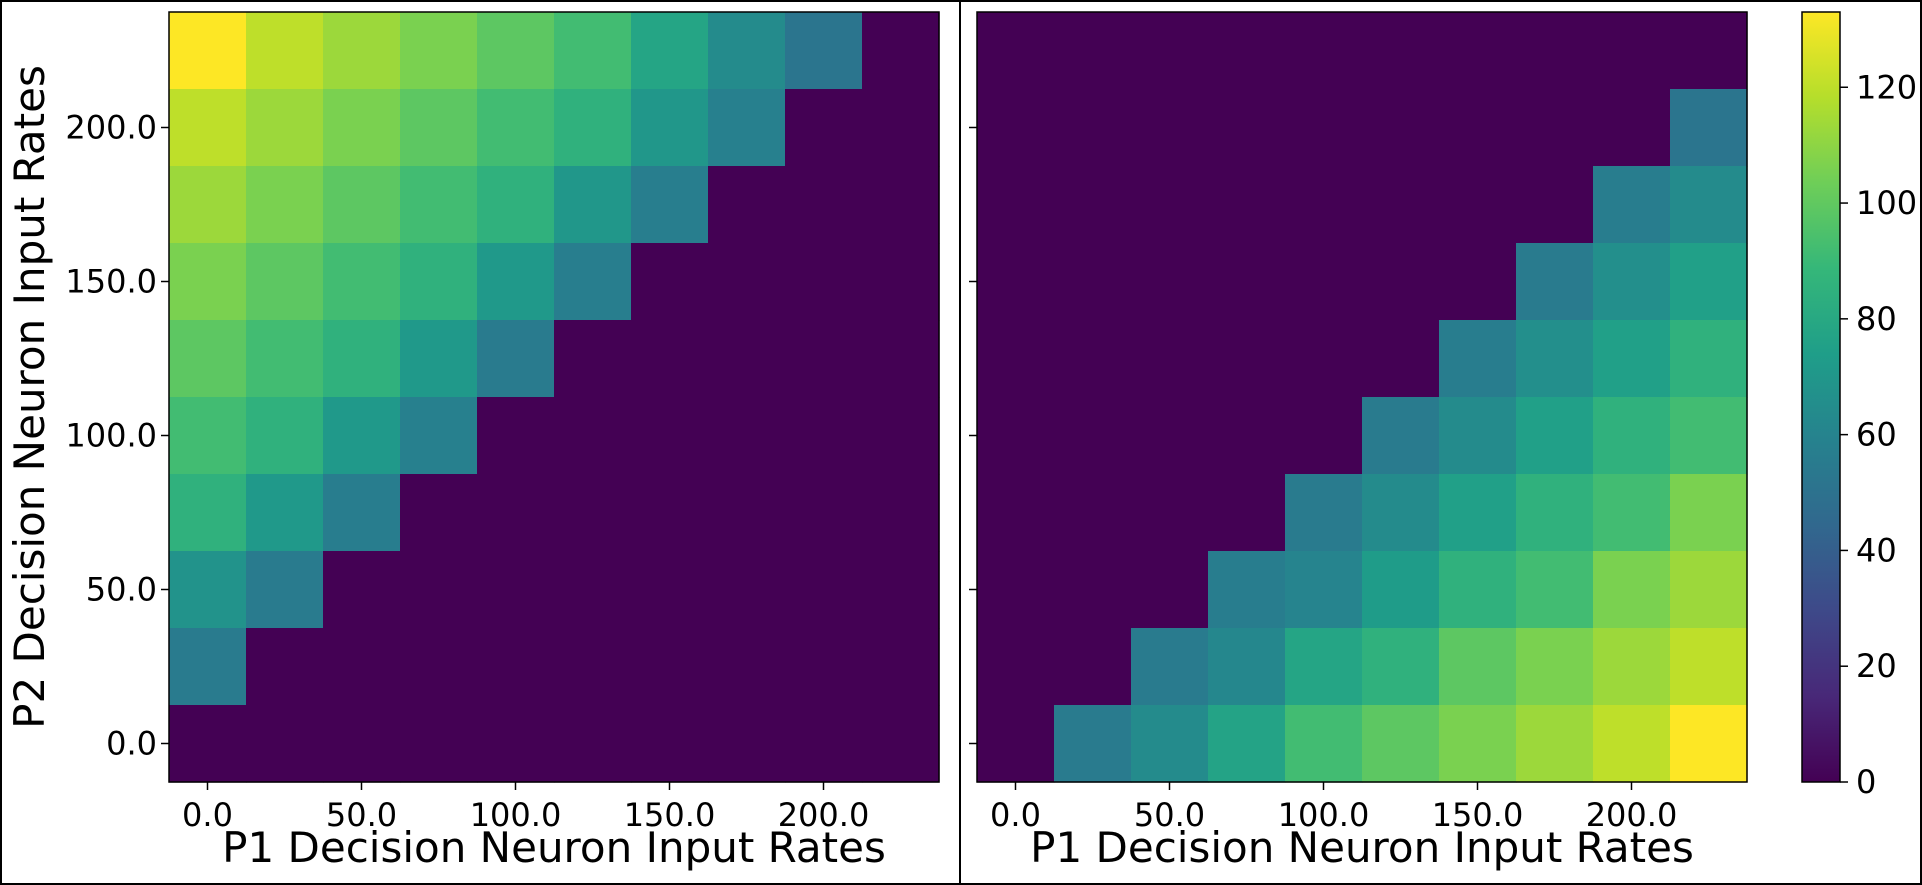  Describe the element at coordinates (208, 359) in the screenshot. I see `left-heatmap-cell-r4-c0` at that location.